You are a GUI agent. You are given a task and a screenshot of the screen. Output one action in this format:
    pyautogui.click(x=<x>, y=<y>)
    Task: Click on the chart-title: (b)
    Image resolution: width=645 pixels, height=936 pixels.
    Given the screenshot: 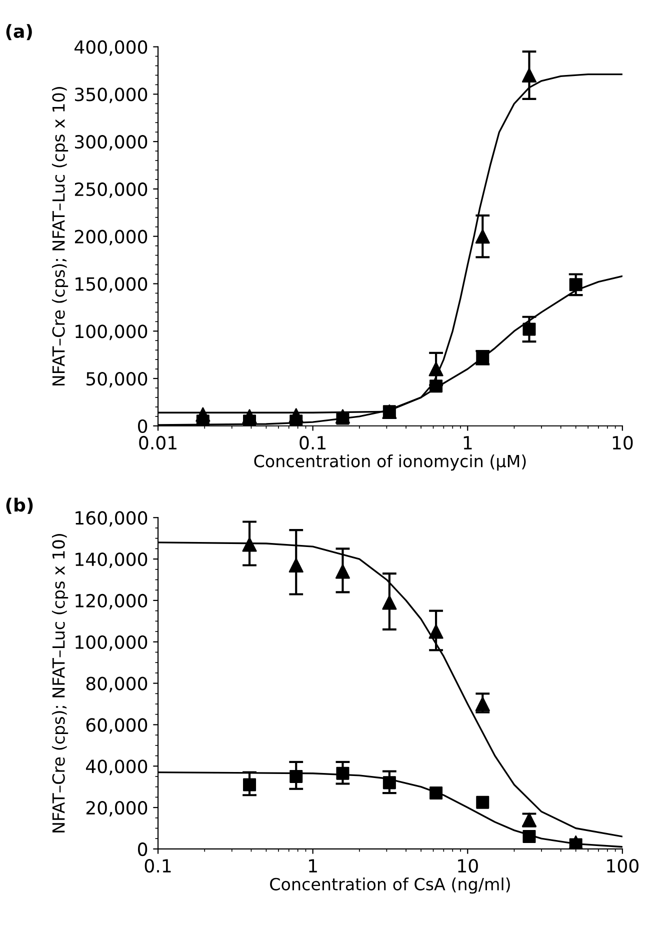 What is the action you would take?
    pyautogui.click(x=19, y=506)
    